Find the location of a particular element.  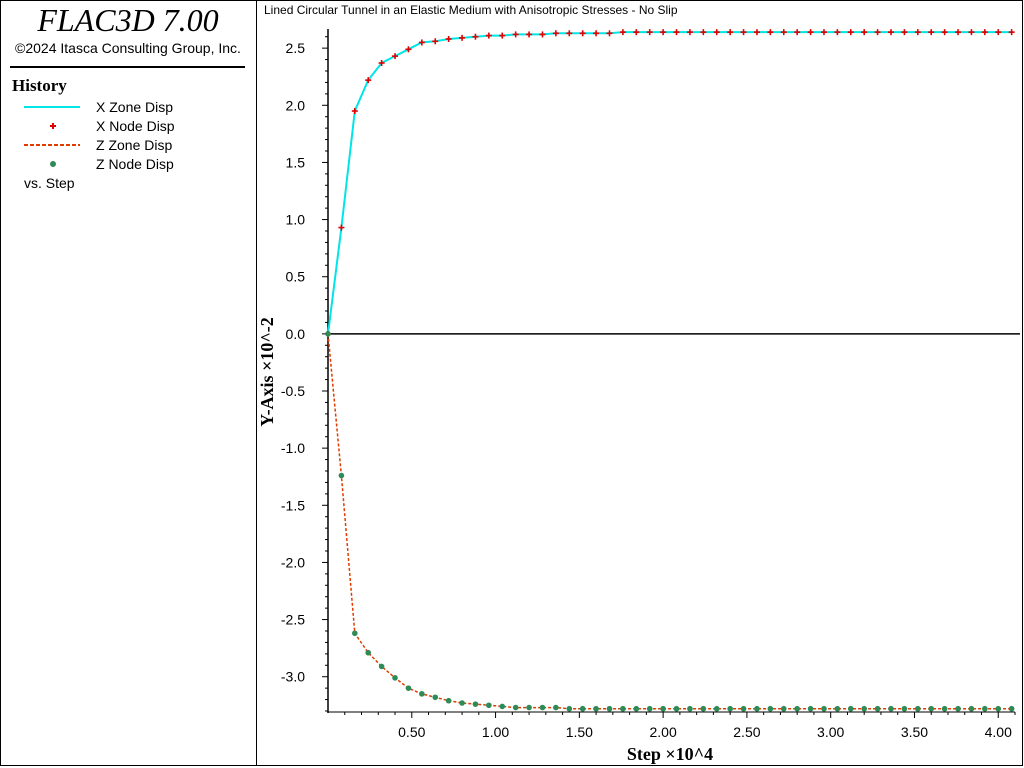

x-axis-ticks: 0.50 1.00 1.50 2.00 2.50 3.00 3.50 4.00 is located at coordinates (680, 726).